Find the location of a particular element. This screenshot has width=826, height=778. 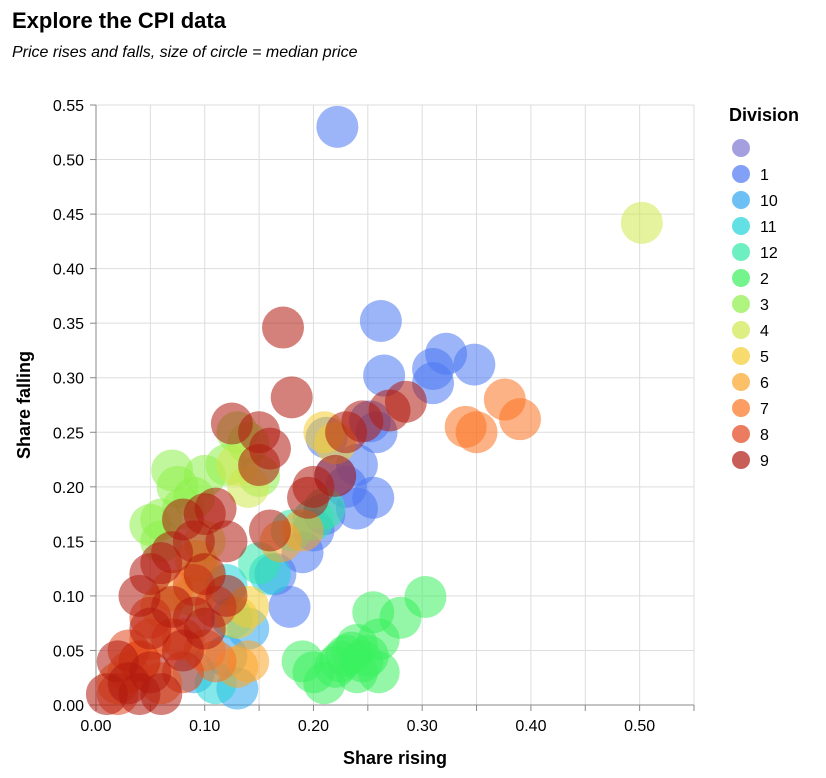

y-tick-label: 0.00 is located at coordinates (68, 706).